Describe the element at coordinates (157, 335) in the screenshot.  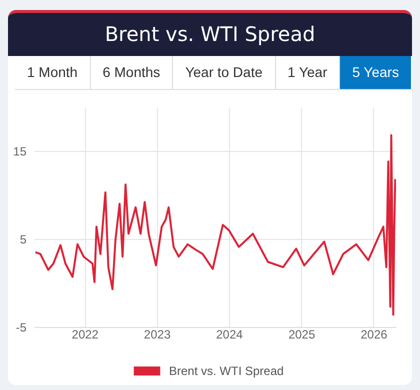
I see `x-tick-label: 2023` at that location.